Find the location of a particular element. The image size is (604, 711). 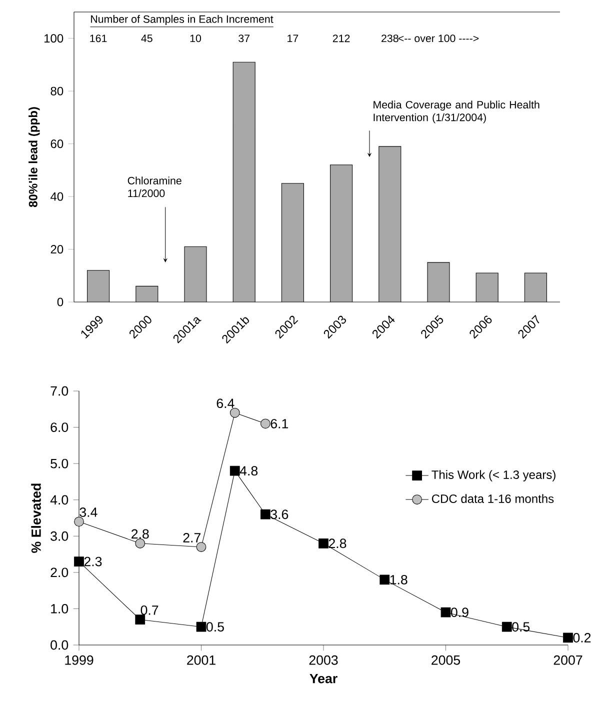

x-tick-label: 2003 is located at coordinates (323, 660).